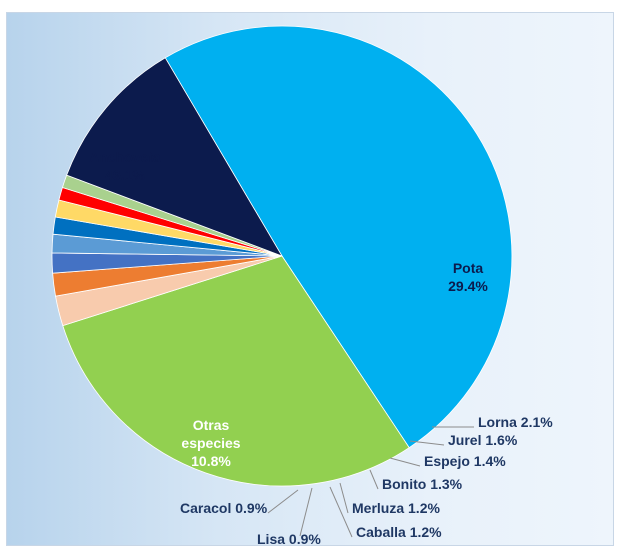 This screenshot has height=548, width=619. Describe the element at coordinates (515, 422) in the screenshot. I see `pie-label-lorna: Lorna 2.1%` at that location.